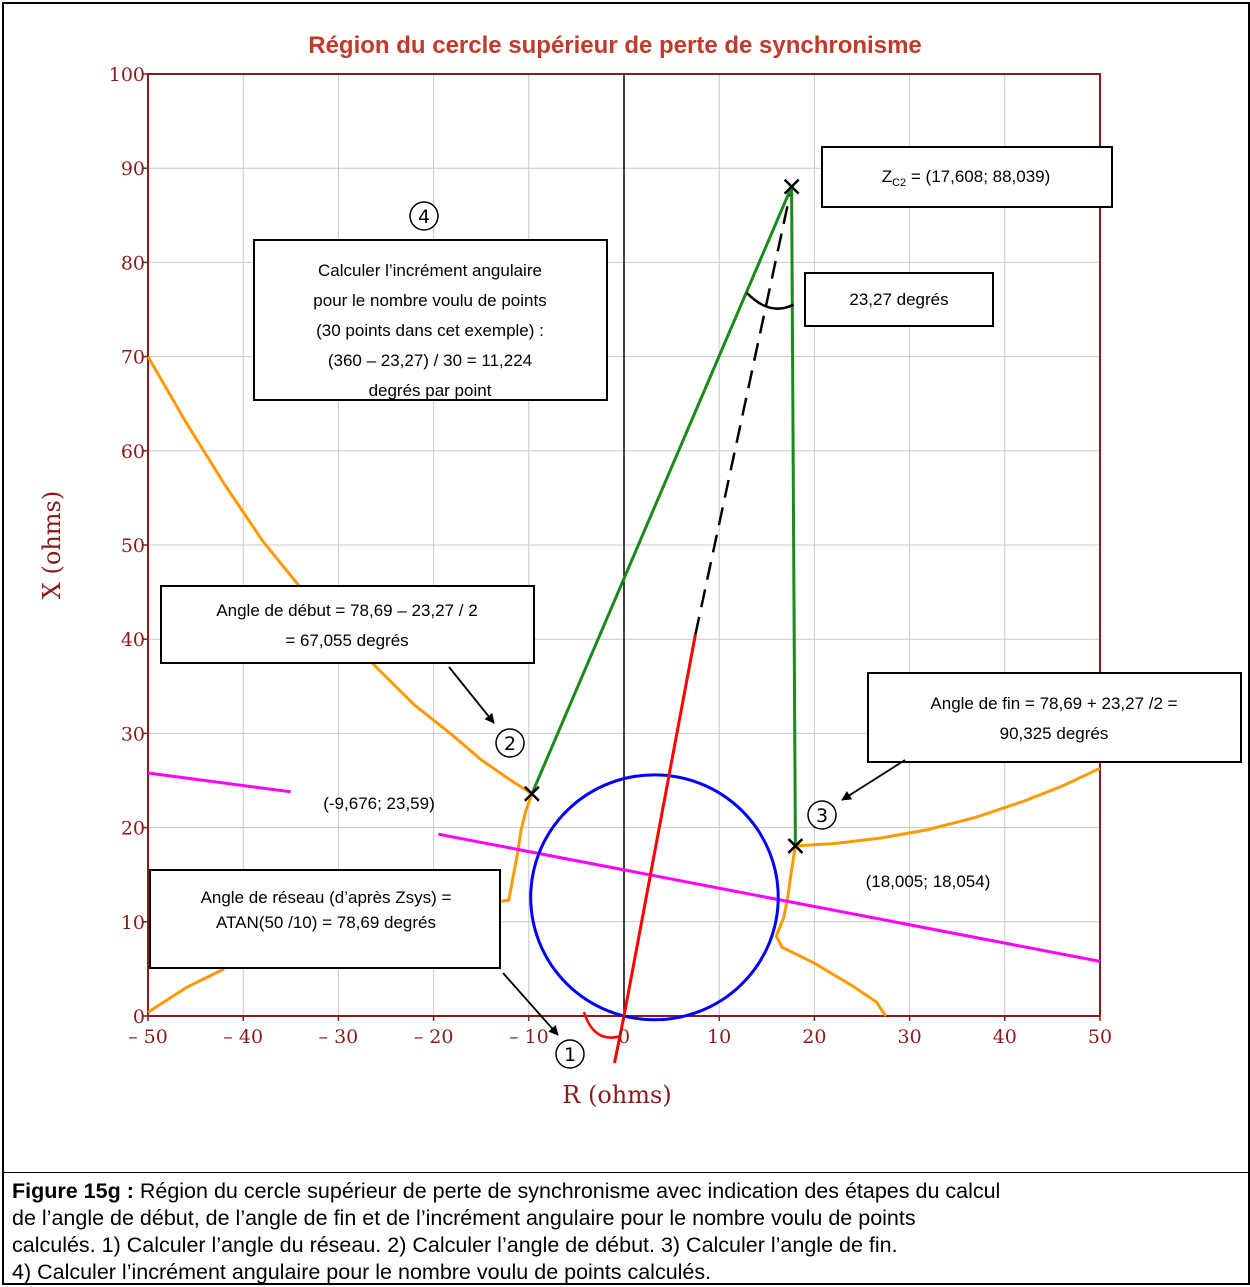  I want to click on y-tick-label: 70, so click(133, 358).